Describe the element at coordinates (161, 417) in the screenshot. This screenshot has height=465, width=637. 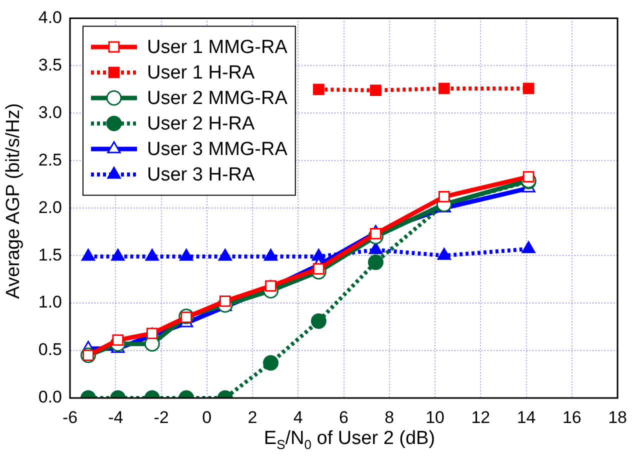
I see `x-tick-label: -2` at that location.